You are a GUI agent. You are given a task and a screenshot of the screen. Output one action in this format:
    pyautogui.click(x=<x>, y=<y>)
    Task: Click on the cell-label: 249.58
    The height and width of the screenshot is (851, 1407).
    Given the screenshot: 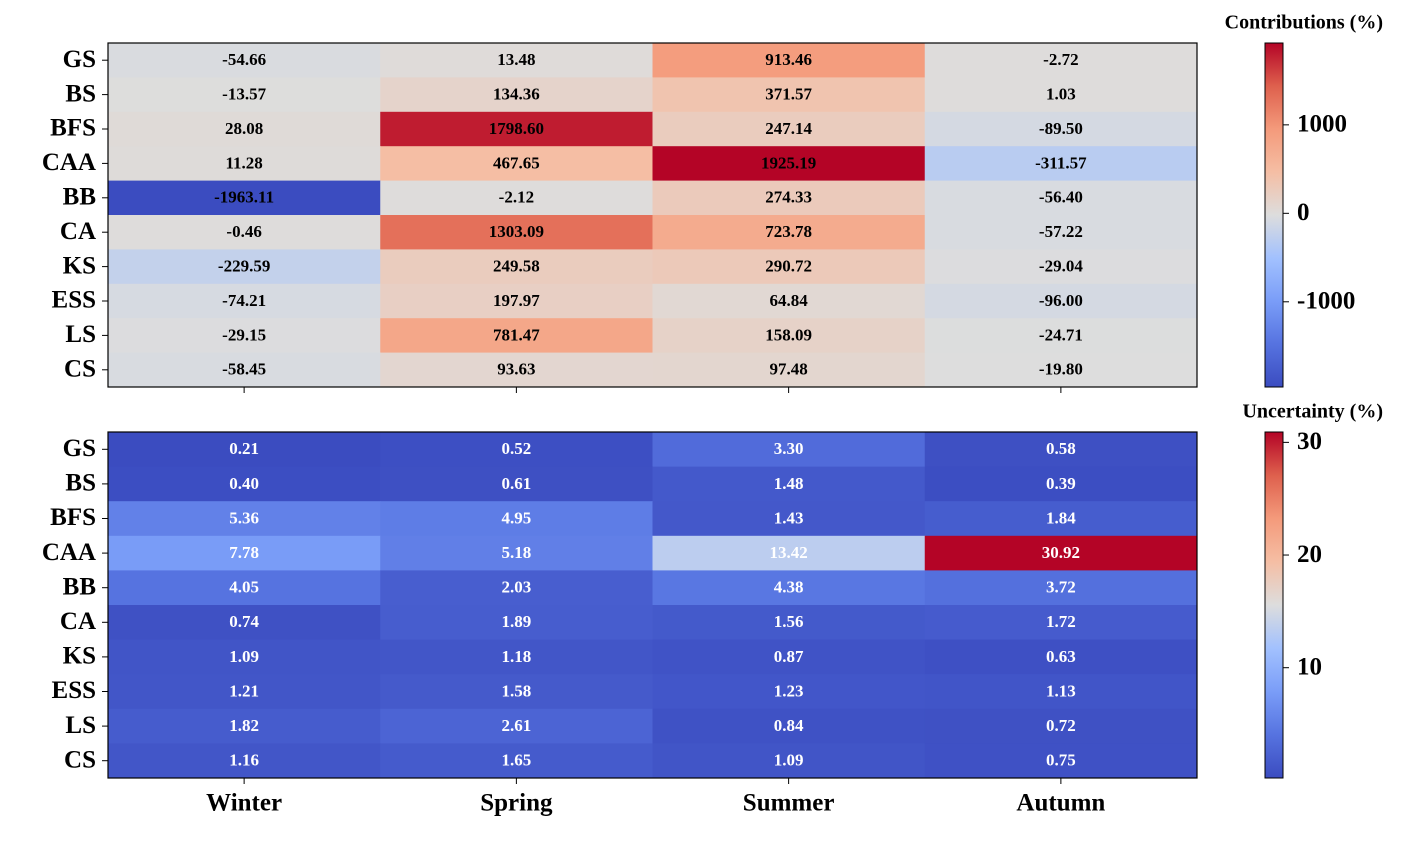 What is the action you would take?
    pyautogui.click(x=516, y=266)
    